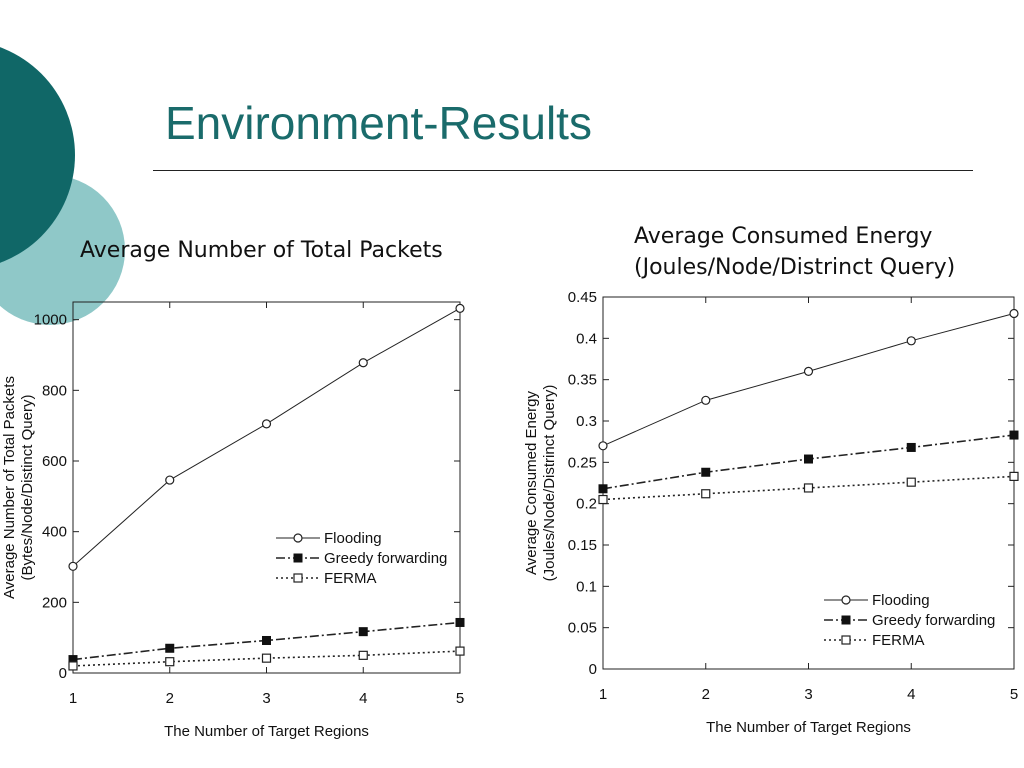 The image size is (1024, 768). What do you see at coordinates (531, 483) in the screenshot?
I see `chart2-y-axis-label-line: Average Consumed Energy` at bounding box center [531, 483].